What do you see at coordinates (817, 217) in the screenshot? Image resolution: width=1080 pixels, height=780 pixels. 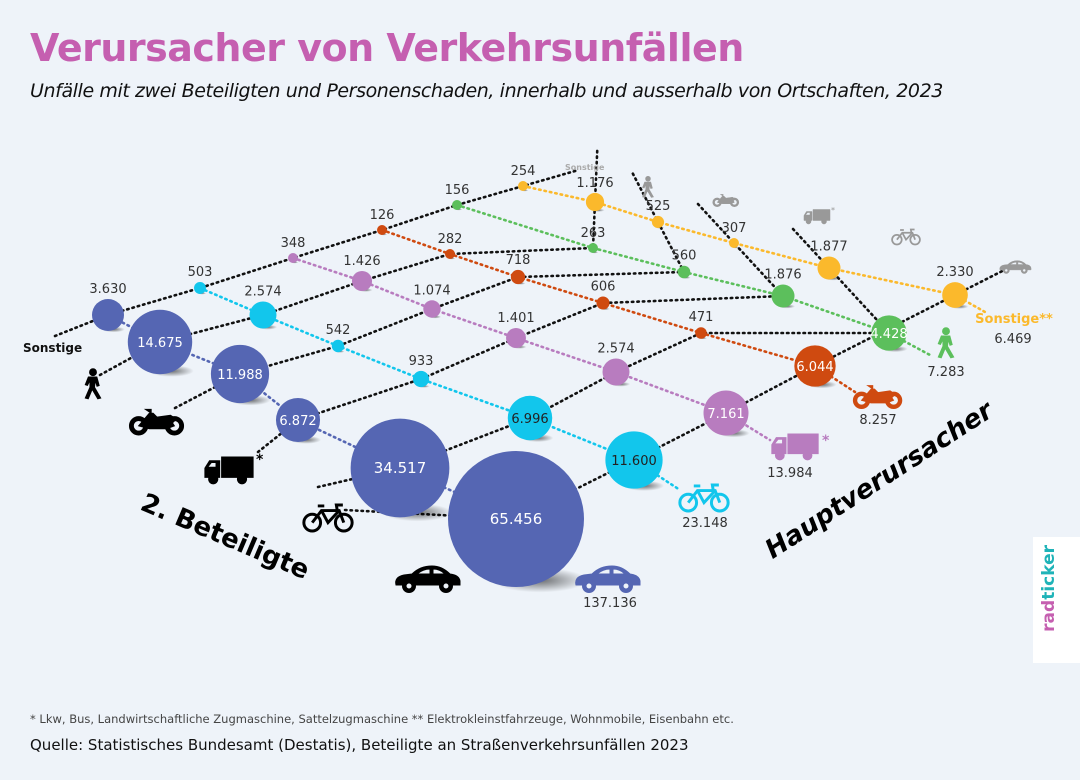 I see `truck-icon-gray` at bounding box center [817, 217].